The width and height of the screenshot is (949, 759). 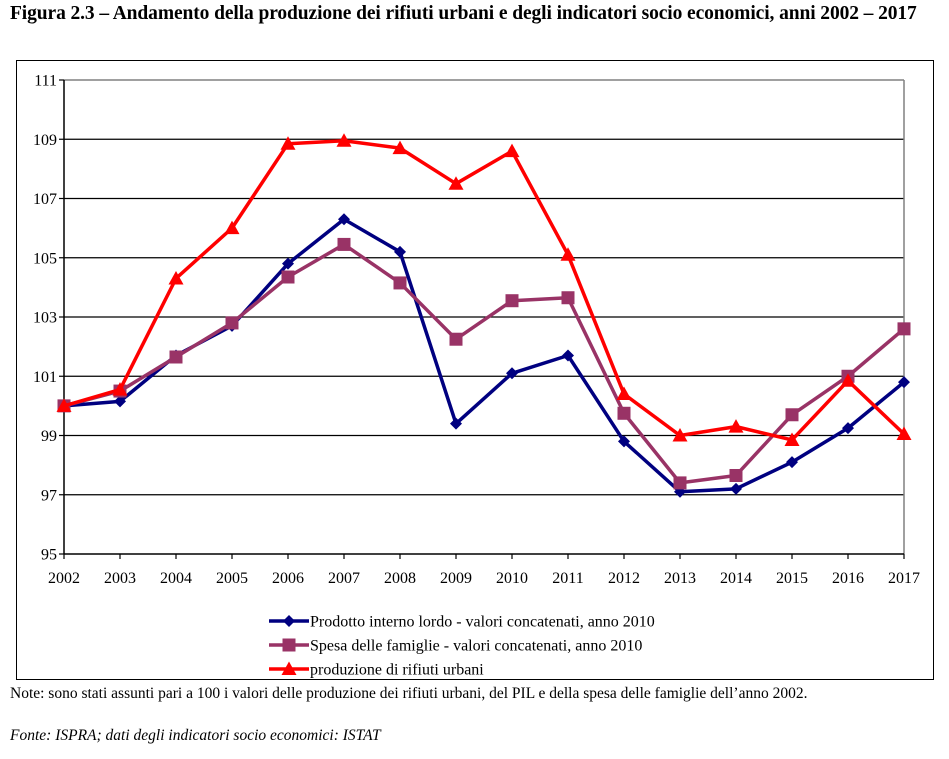 I want to click on legend-marker-square-icon, so click(x=289, y=645).